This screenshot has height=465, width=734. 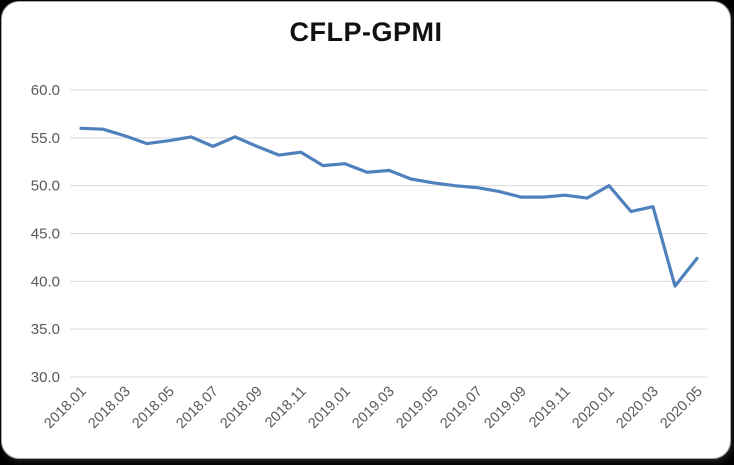 I want to click on x-tick-label: 2018.09, so click(x=241, y=408).